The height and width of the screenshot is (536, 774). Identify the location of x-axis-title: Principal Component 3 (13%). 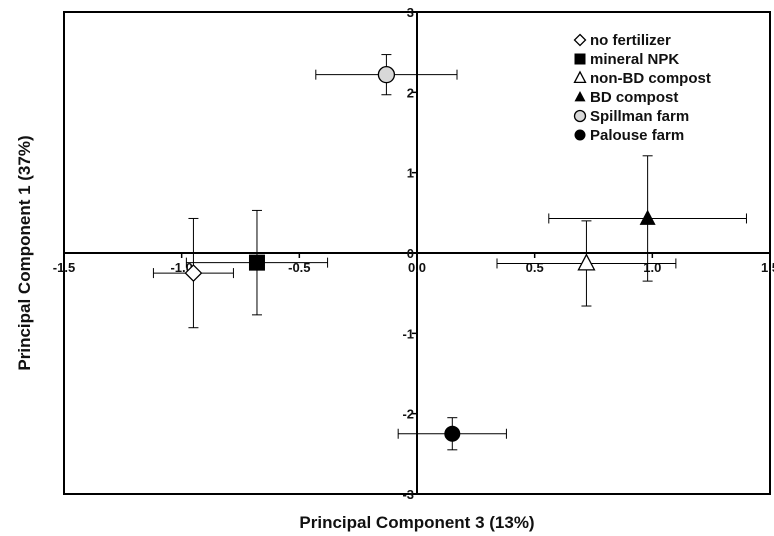
(416, 522).